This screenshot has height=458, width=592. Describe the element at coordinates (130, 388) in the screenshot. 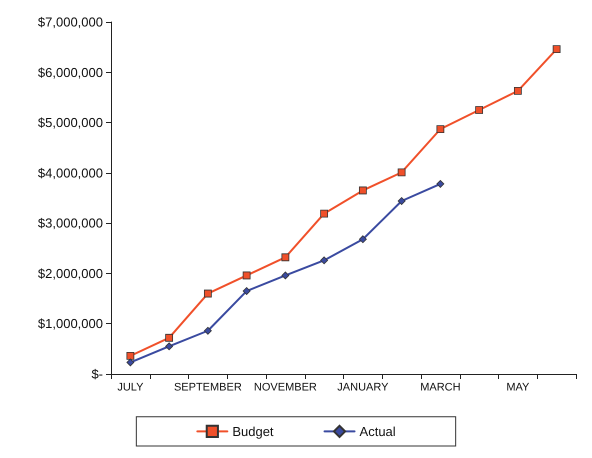

I see `x-tick-label: JULY` at that location.